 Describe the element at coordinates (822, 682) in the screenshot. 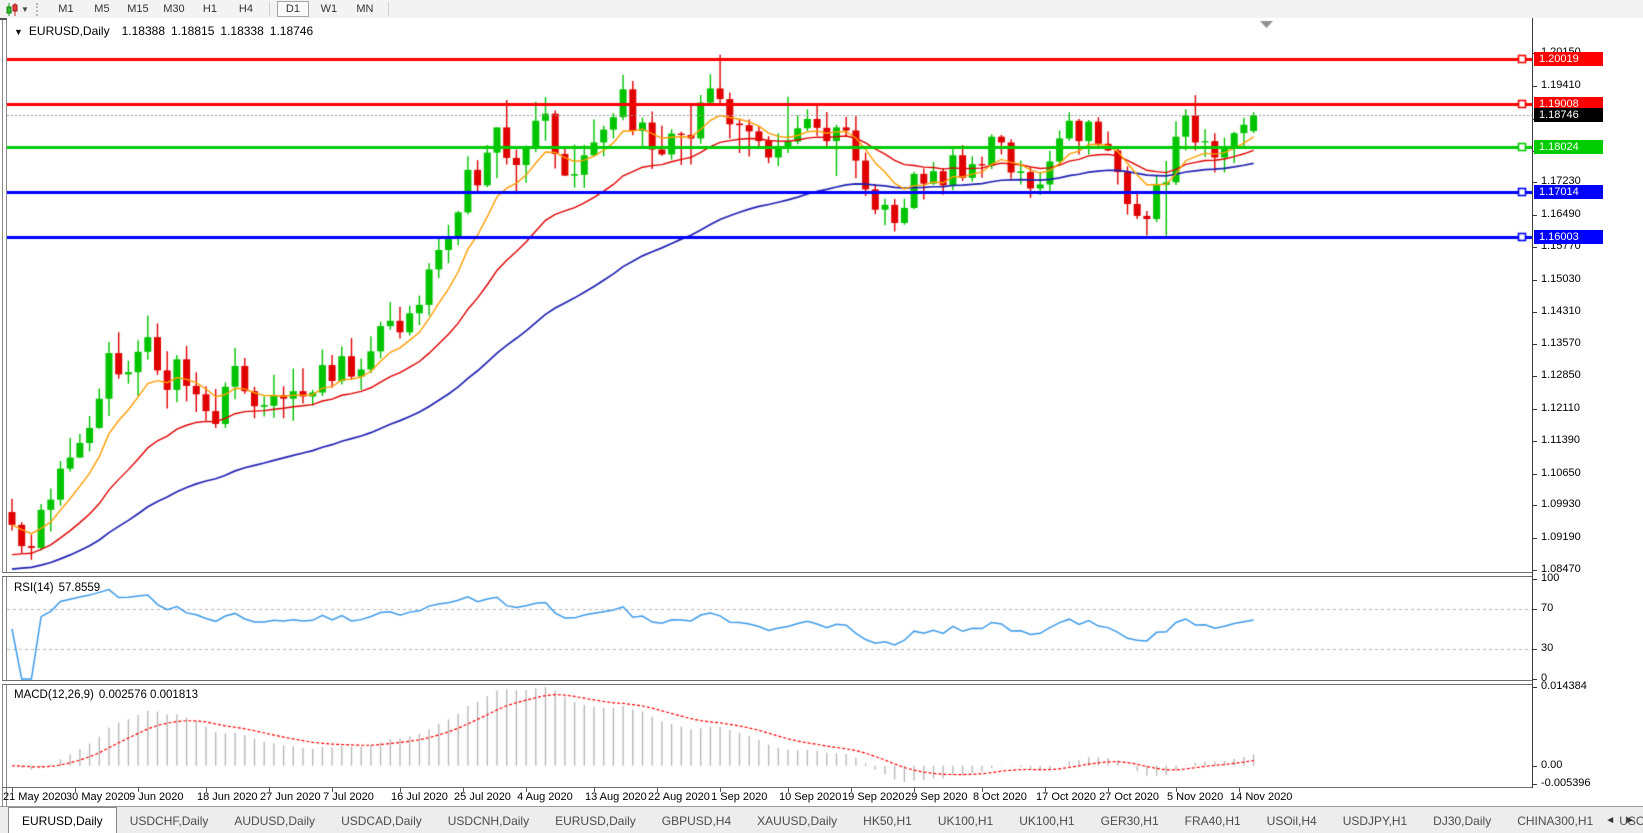

I see `panel-separator-macd` at that location.